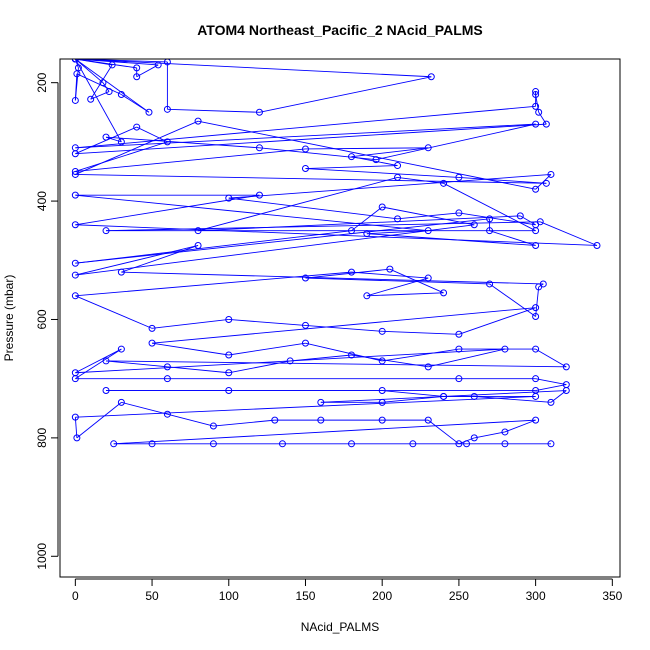 The image size is (650, 650). What do you see at coordinates (47, 321) in the screenshot?
I see `y-axis: 200 400 600 800 1000` at bounding box center [47, 321].